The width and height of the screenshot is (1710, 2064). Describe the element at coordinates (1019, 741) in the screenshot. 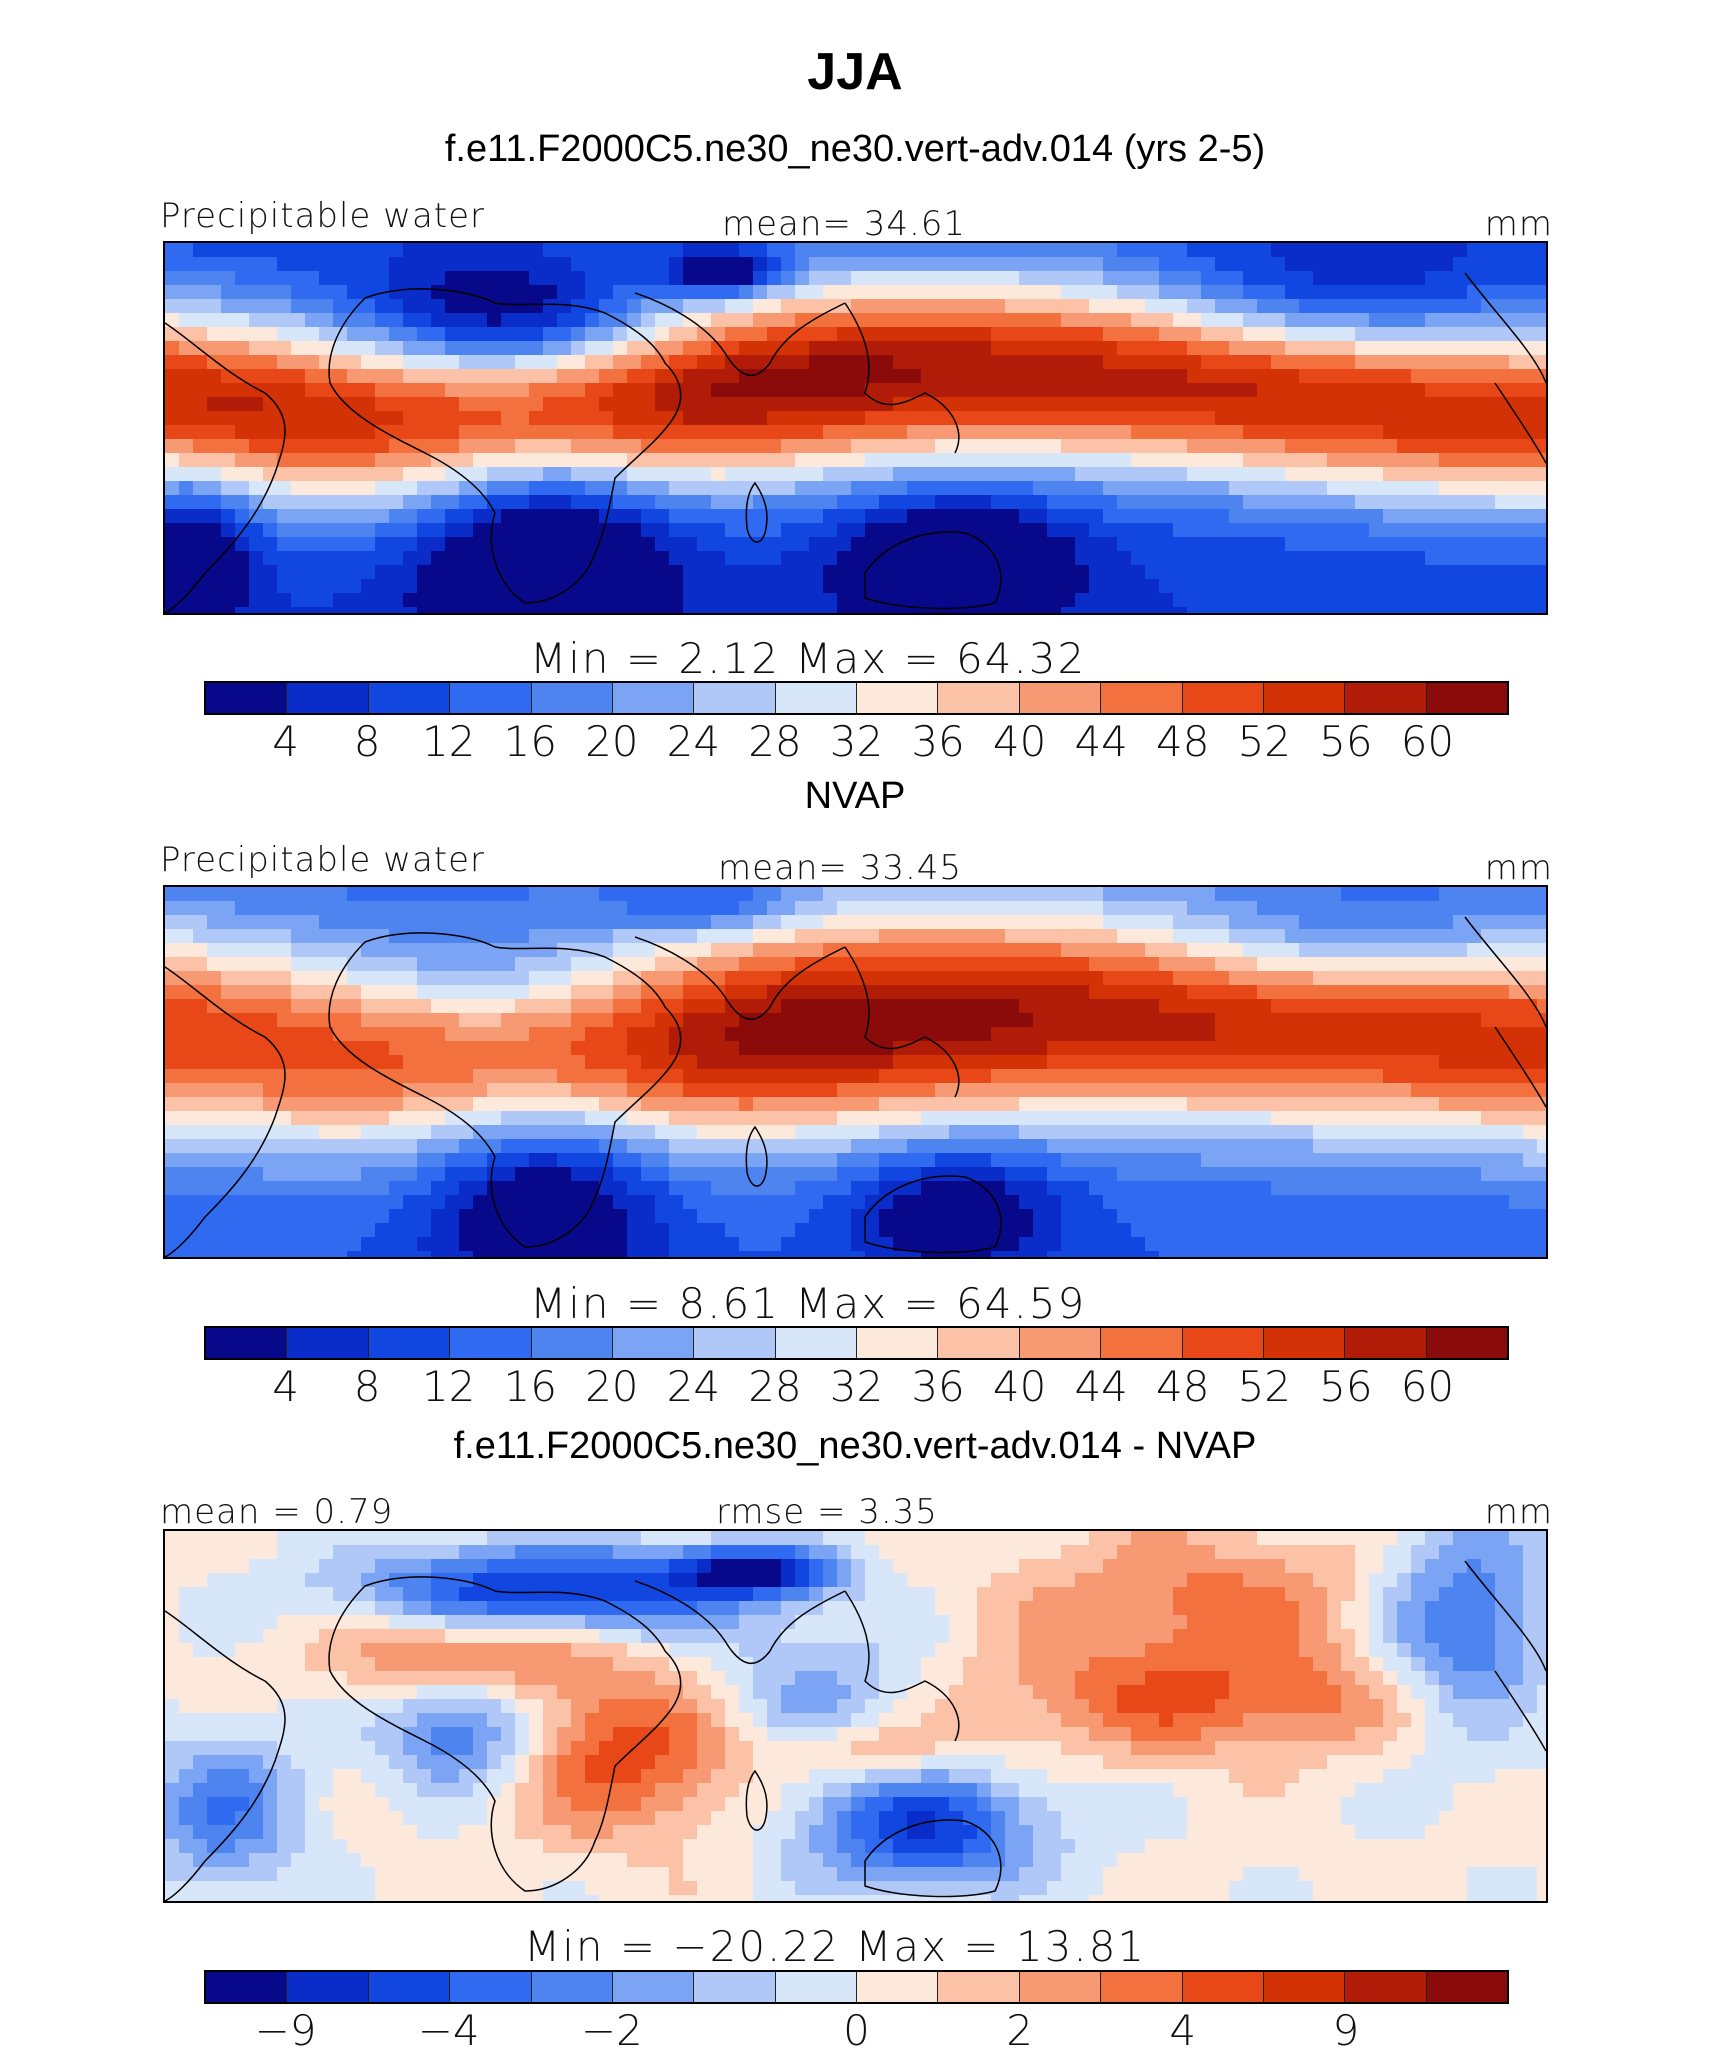

I see `colorbar-tick-label: 40` at that location.